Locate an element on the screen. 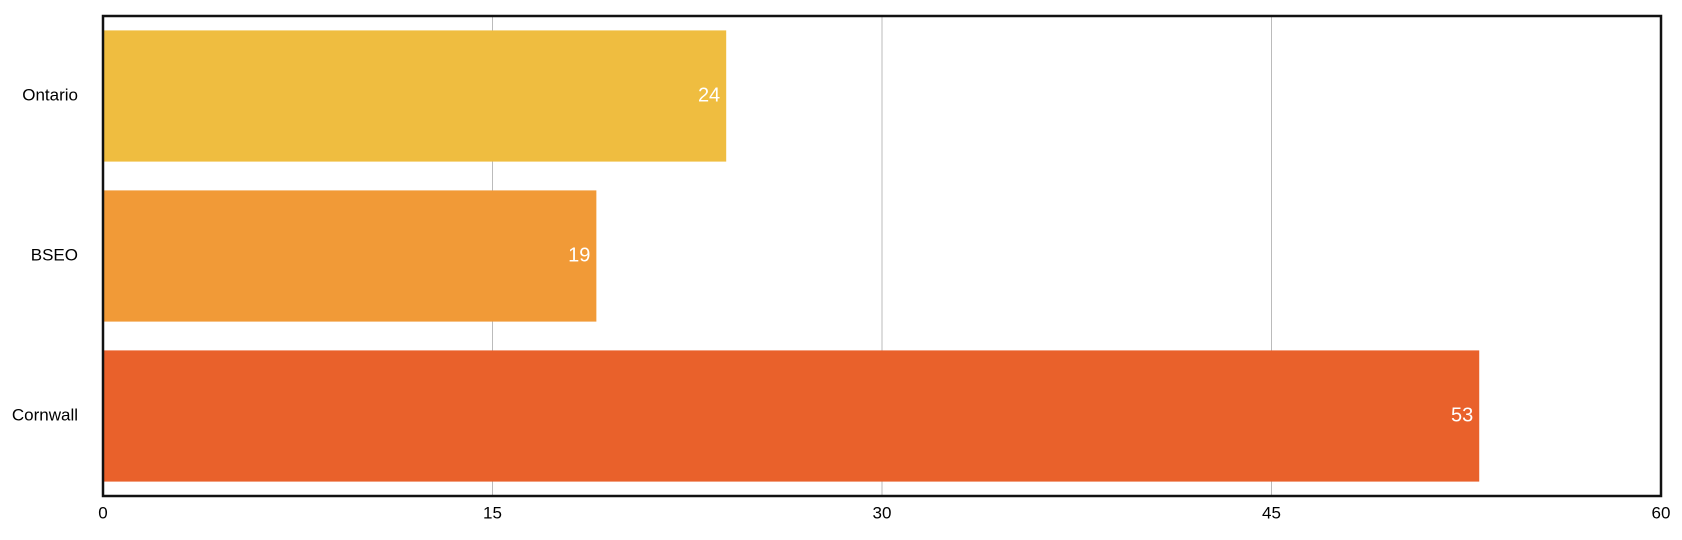 The width and height of the screenshot is (1682, 540). x-tick-label: 15 is located at coordinates (492, 512).